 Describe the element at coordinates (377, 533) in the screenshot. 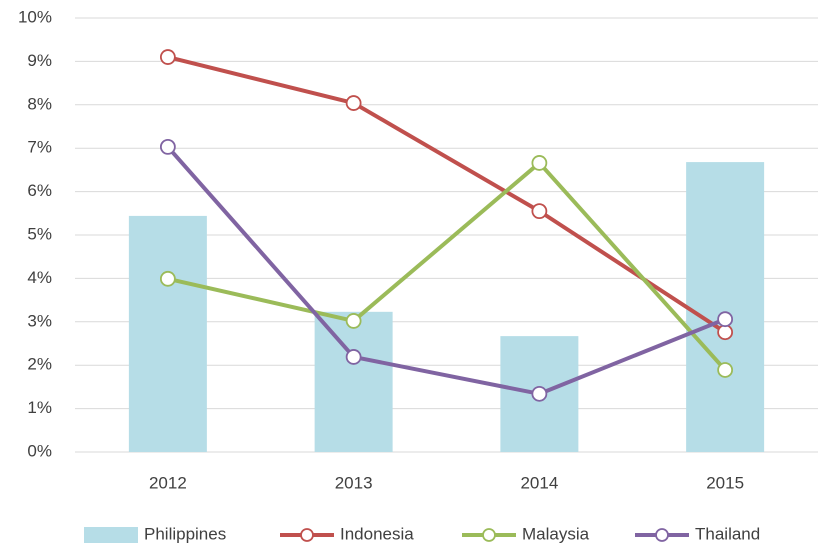

I see `legend-label: Indonesia` at that location.